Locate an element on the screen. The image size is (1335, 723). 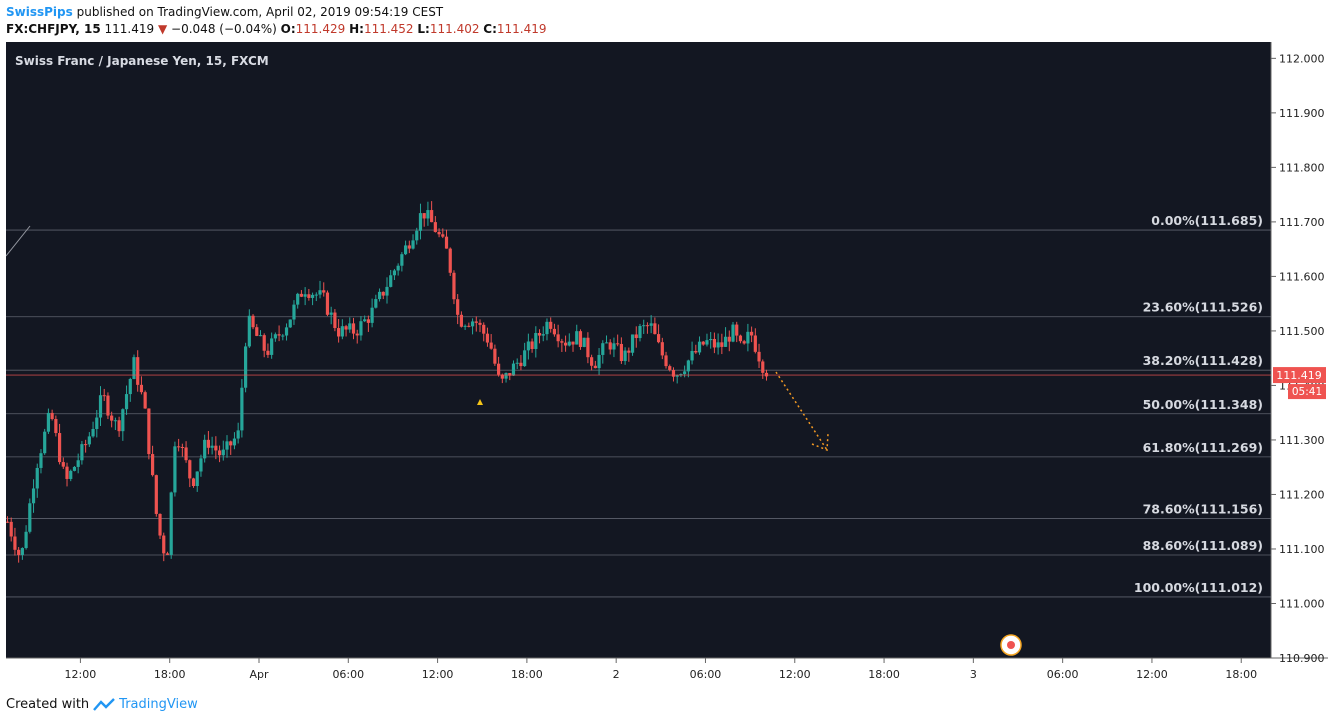
projection-arrow-line is located at coordinates (801, 411).